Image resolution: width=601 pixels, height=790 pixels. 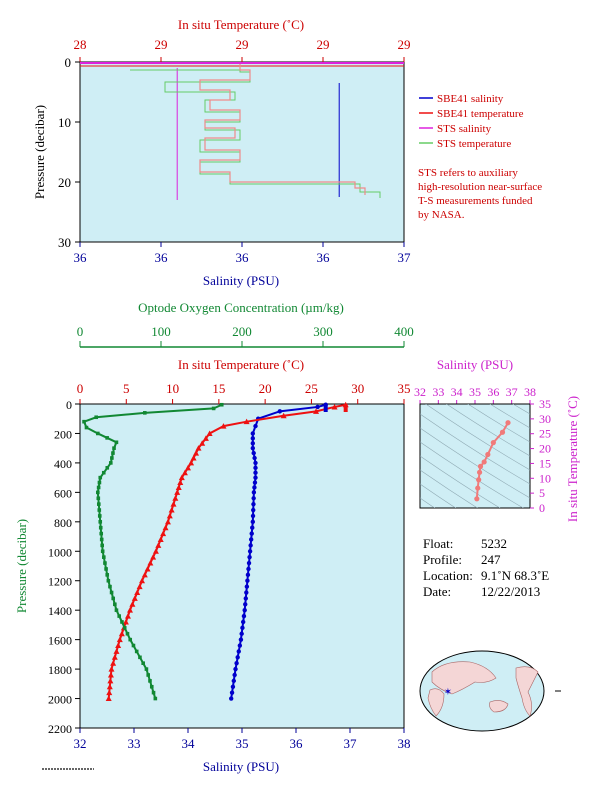 I want to click on bottom-y-tick-label: 400, so click(x=63, y=464).